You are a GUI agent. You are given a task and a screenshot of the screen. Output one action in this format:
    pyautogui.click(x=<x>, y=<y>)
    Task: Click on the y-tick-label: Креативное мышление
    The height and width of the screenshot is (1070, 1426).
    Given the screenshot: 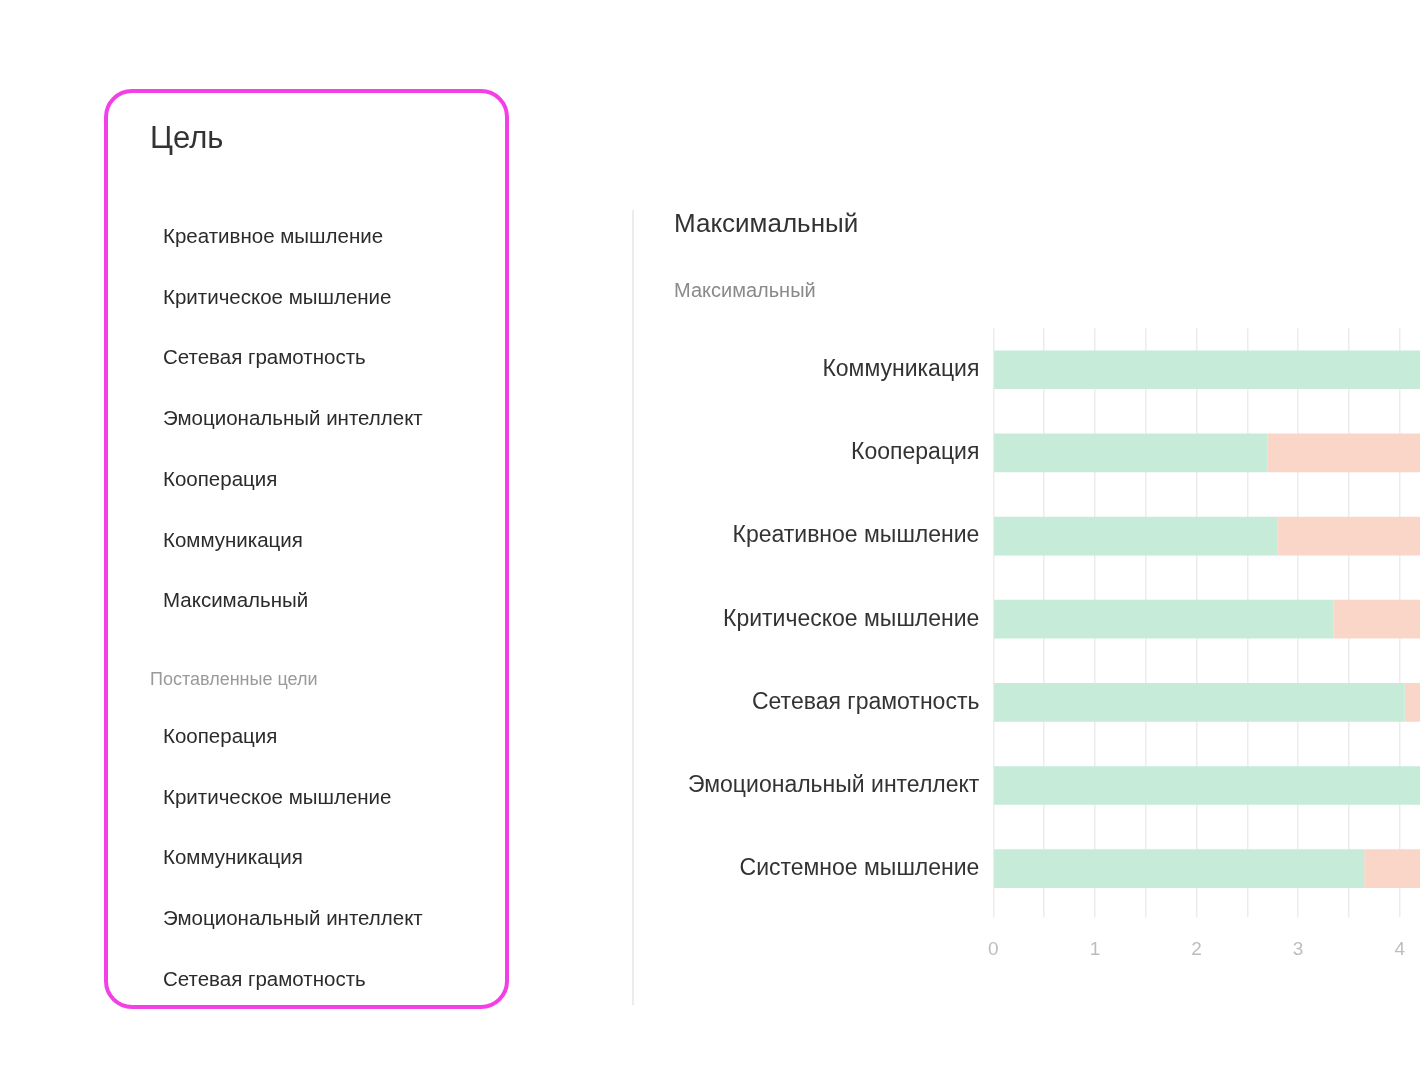 What is the action you would take?
    pyautogui.click(x=856, y=534)
    